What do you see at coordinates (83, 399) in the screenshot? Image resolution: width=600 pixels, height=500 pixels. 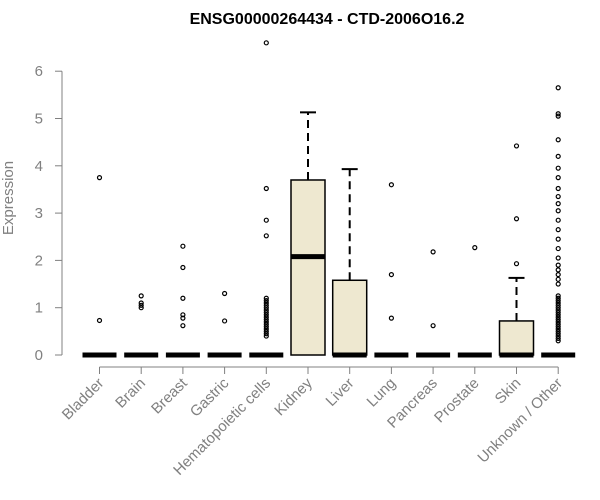 I see `x-tick-label: Bladder` at bounding box center [83, 399].